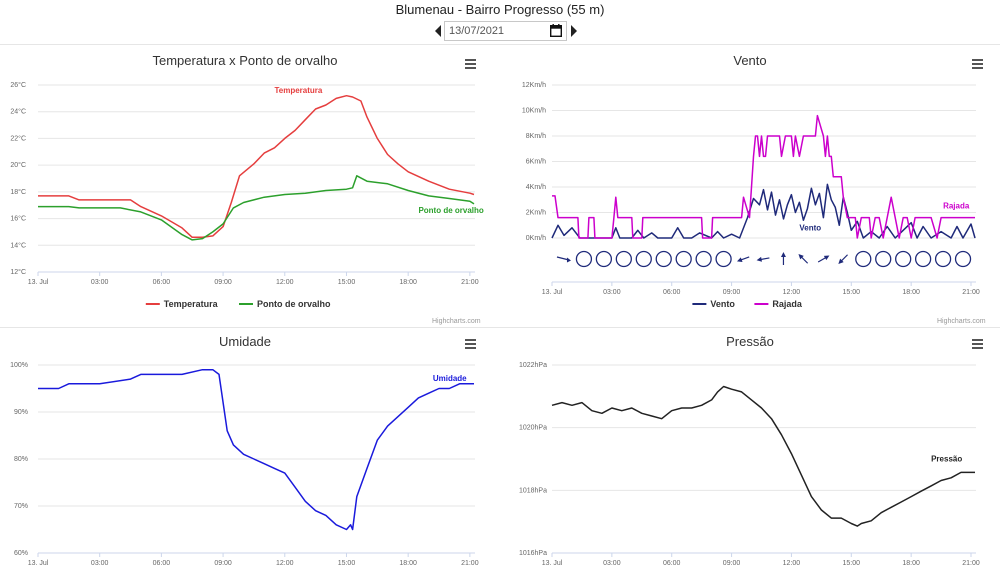 The image size is (1000, 572). Describe the element at coordinates (21, 553) in the screenshot. I see `y-tick-label: 60%` at that location.